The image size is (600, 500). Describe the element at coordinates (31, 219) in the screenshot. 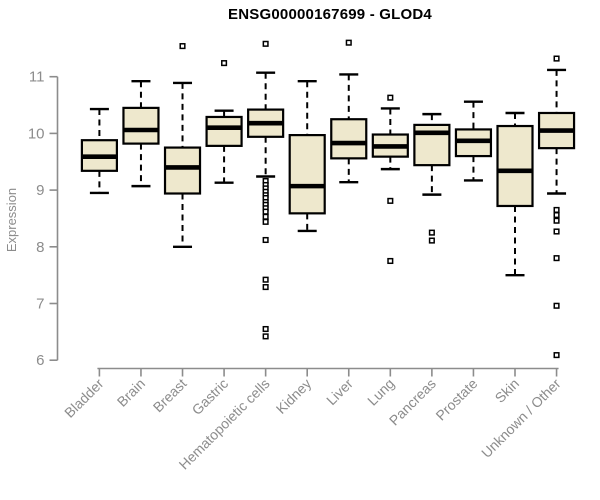

I see `y-axis: 6 7 8 9 10 11 Expression` at that location.